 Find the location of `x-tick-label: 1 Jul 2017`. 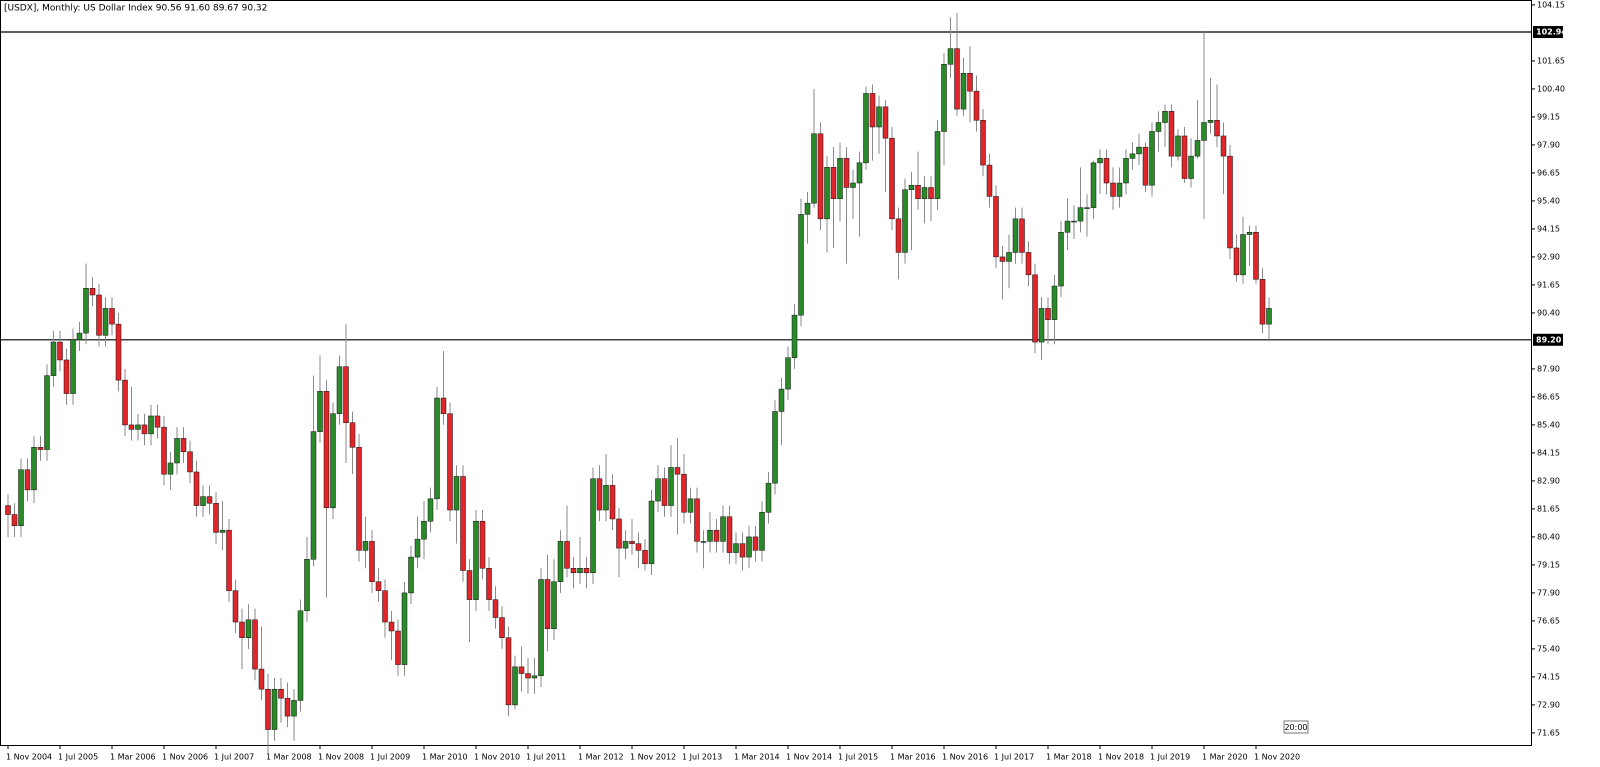

x-tick-label: 1 Jul 2017 is located at coordinates (1014, 757).